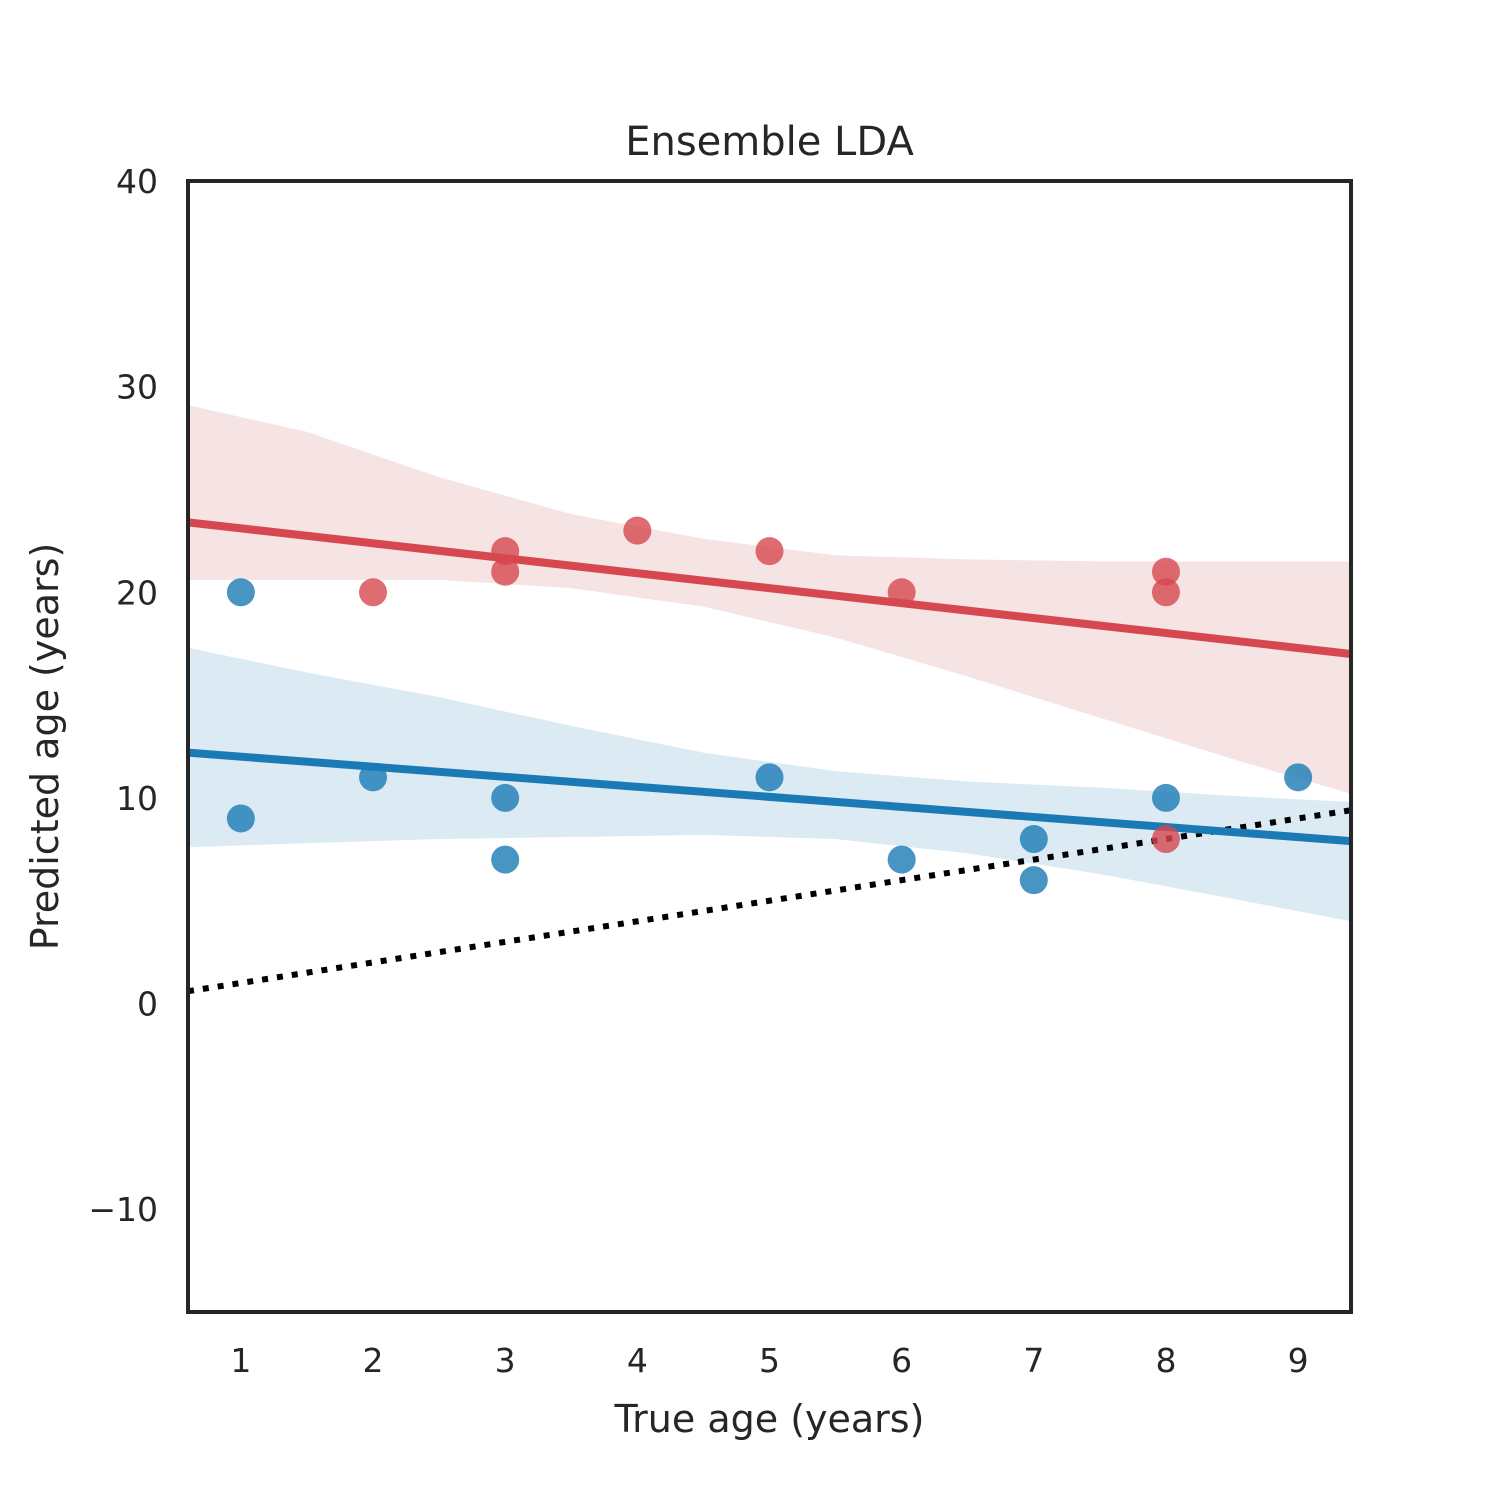  Describe the element at coordinates (240, 1360) in the screenshot. I see `x-tick-label: 1` at that location.